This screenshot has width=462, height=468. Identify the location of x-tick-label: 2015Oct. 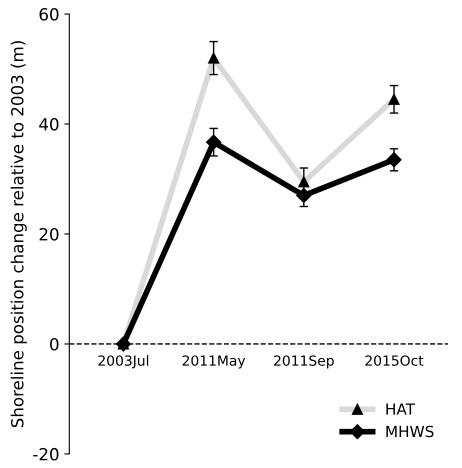
(394, 360).